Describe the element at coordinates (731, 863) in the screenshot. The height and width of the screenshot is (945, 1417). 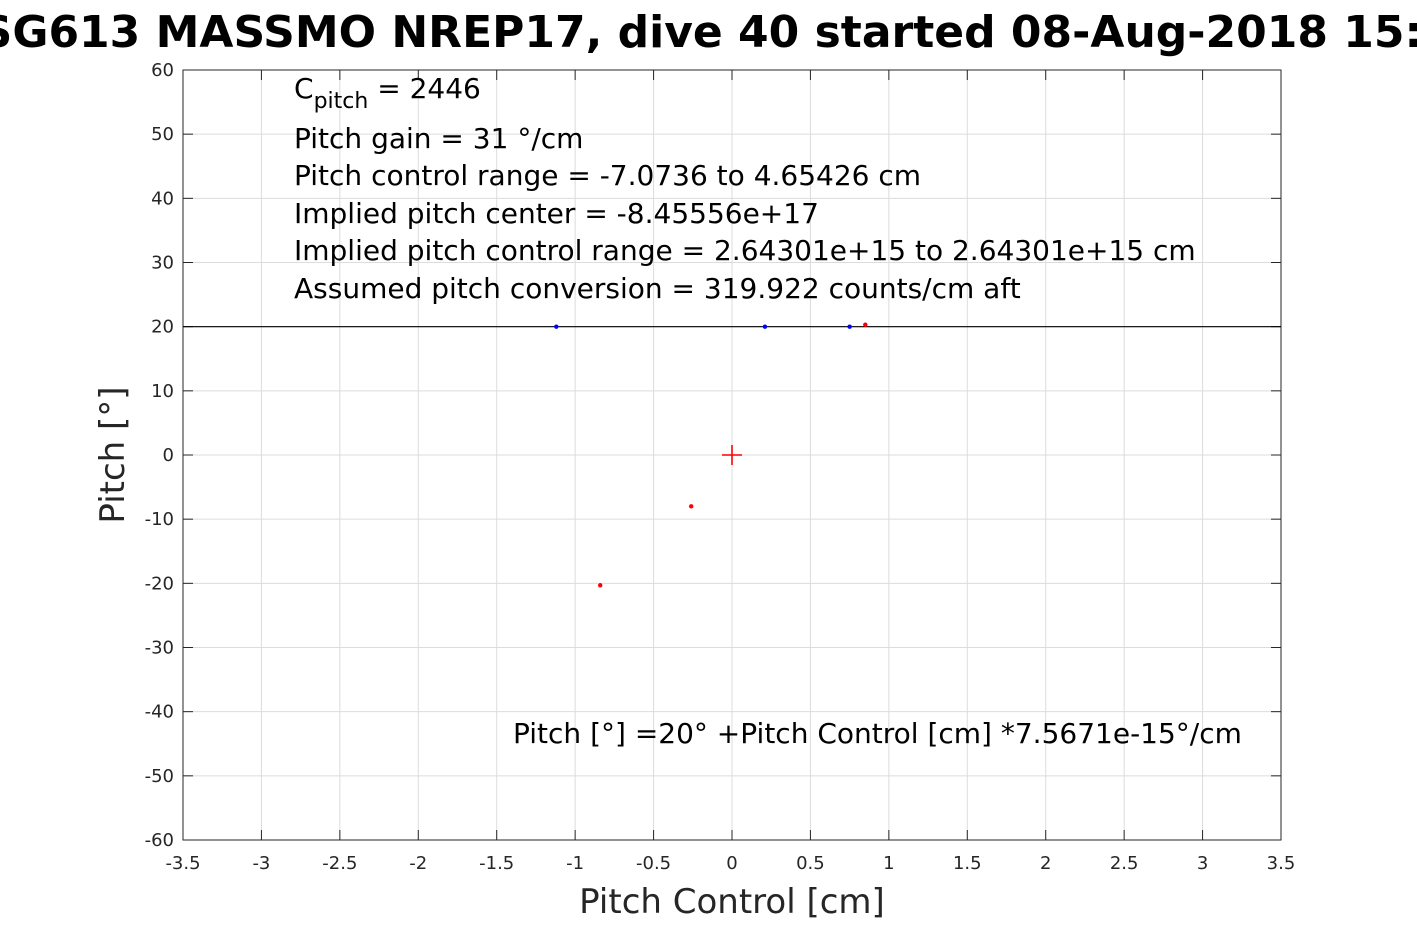
I see `x-tick-label-7: 0` at that location.